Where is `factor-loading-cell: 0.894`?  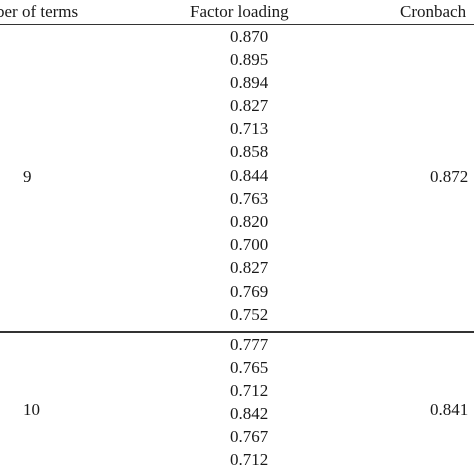
factor-loading-cell: 0.894 is located at coordinates (249, 82).